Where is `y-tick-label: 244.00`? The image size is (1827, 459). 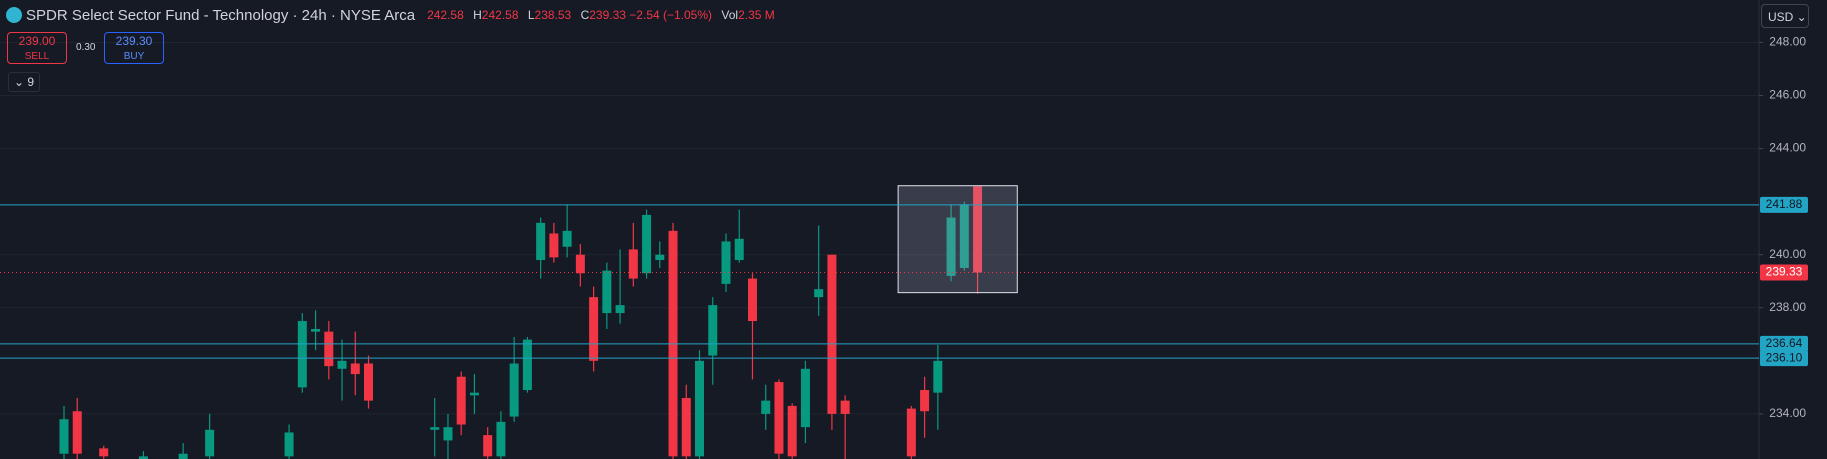 y-tick-label: 244.00 is located at coordinates (1787, 148).